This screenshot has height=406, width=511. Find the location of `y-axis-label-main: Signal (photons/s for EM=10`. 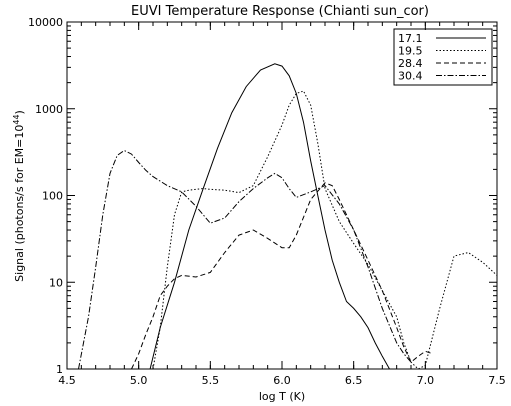

y-axis-label-main: Signal (photons/s for EM=10 is located at coordinates (19, 203).